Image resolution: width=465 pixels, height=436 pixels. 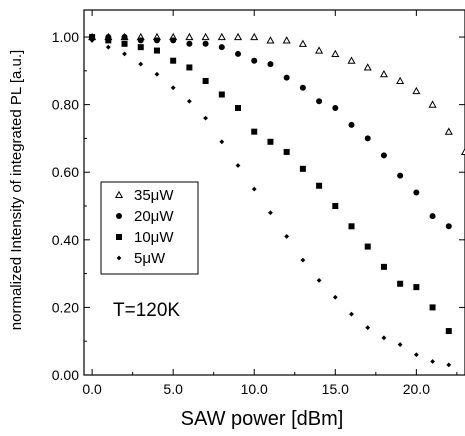 I want to click on legend-label: 35μW, so click(x=154, y=195).